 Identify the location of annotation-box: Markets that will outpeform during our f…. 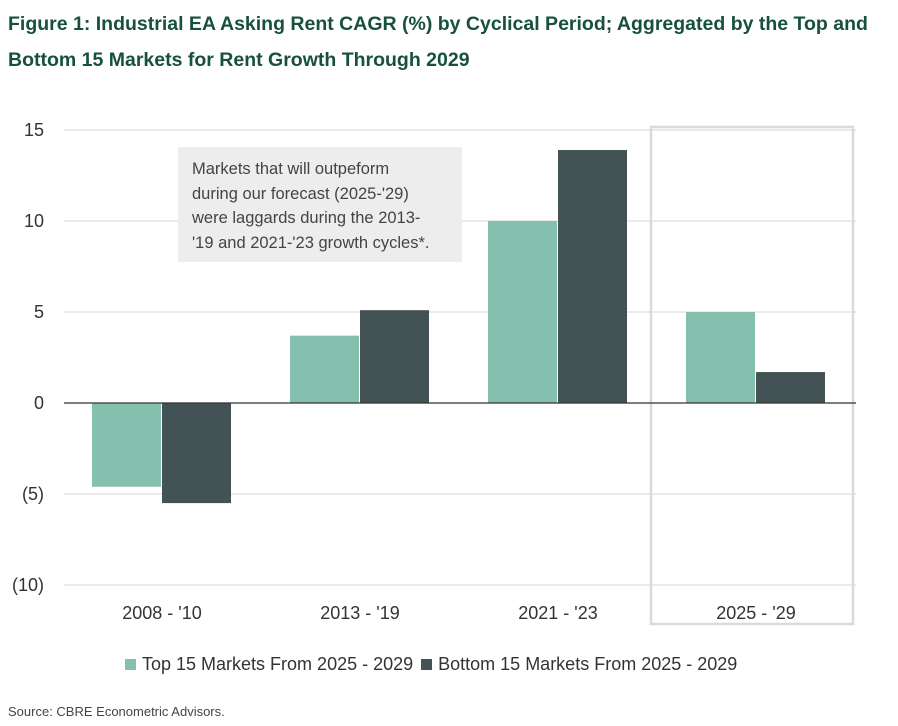
(320, 204).